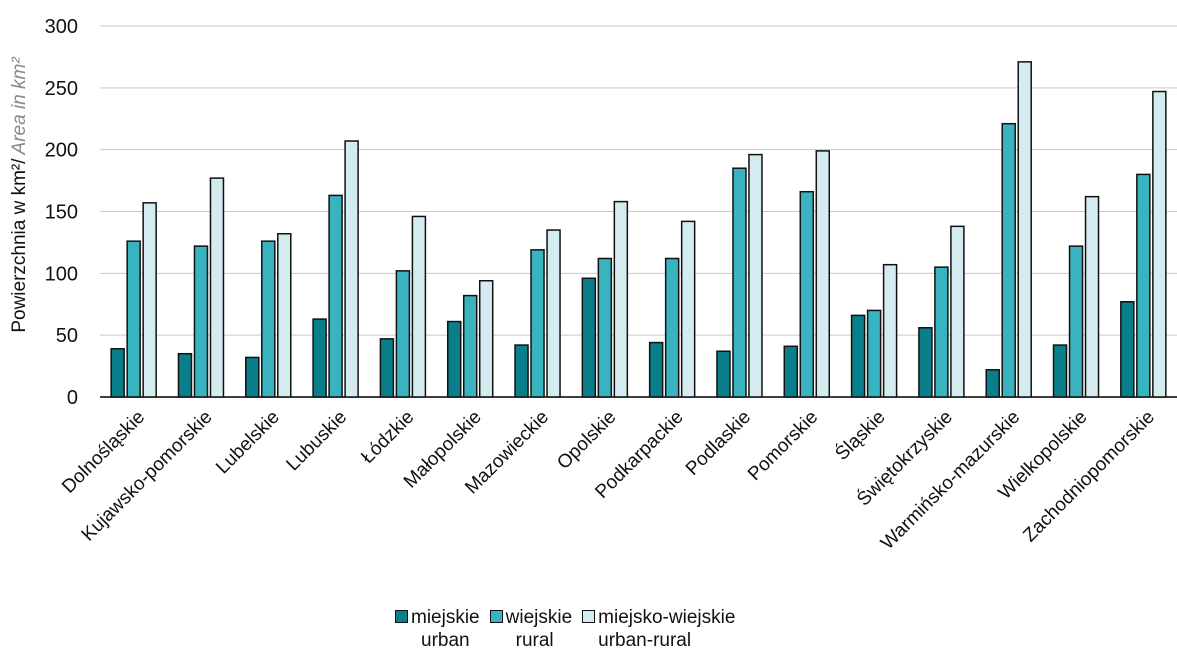 The image size is (1177, 652). I want to click on legend-swatch-rural, so click(496, 616).